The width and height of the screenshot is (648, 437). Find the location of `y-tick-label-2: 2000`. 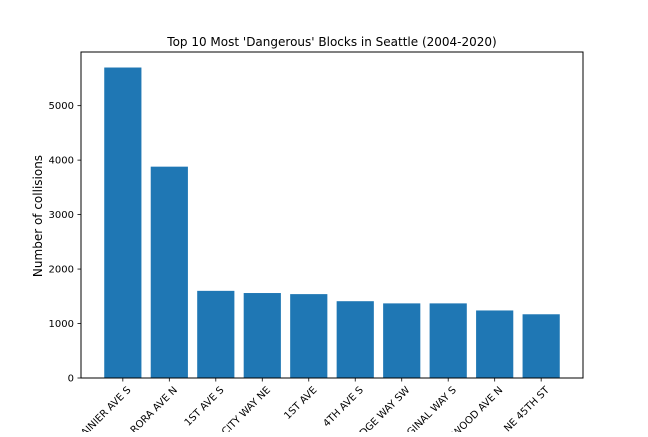

y-tick-label-2: 2000 is located at coordinates (61, 270).